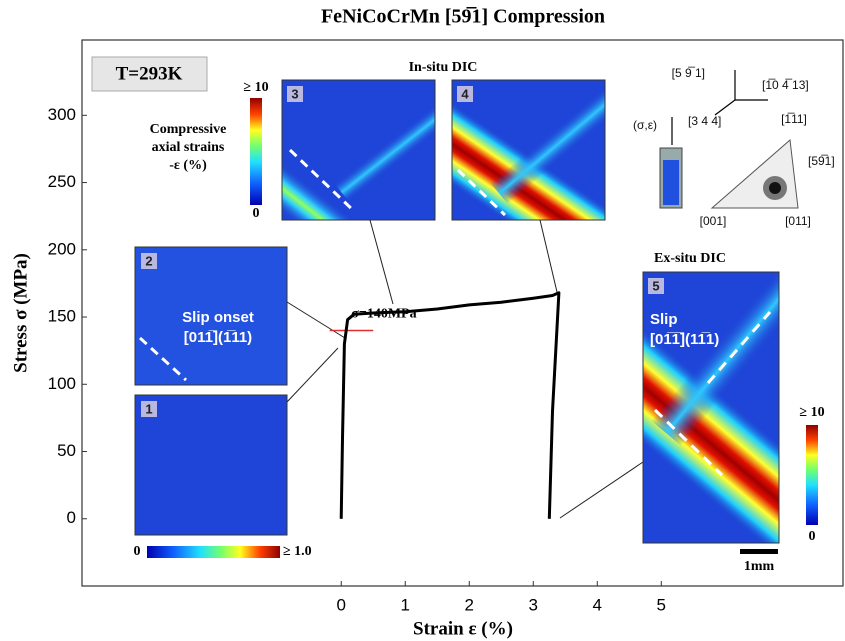 The width and height of the screenshot is (845, 641). Describe the element at coordinates (450, 405) in the screenshot. I see `stress-strain-curve` at that location.